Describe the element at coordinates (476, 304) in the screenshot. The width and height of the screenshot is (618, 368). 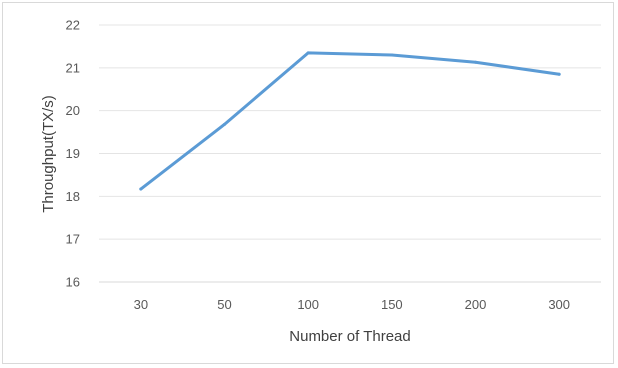
I see `x-tick-label: 200` at that location.